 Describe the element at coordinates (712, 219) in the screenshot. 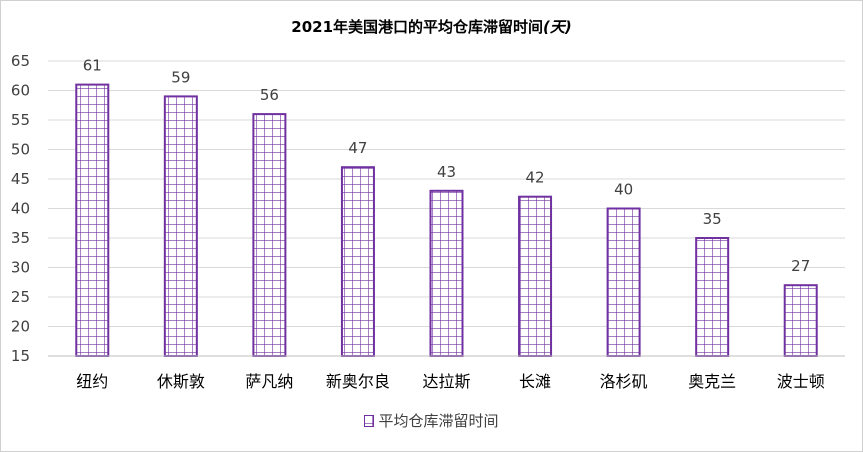

I see `data-label: 35` at that location.